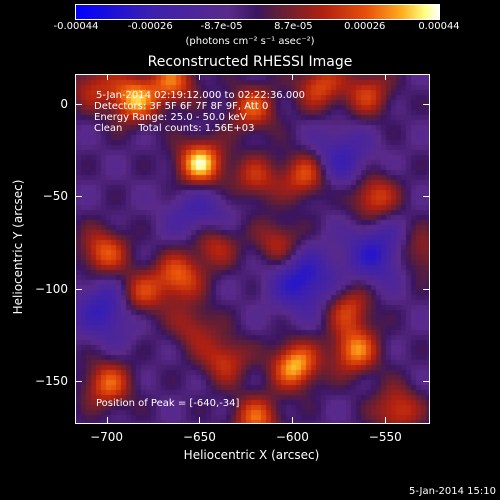  I want to click on energy-range-text: Energy Range: 25.0 - 50.0 keV, so click(170, 117).